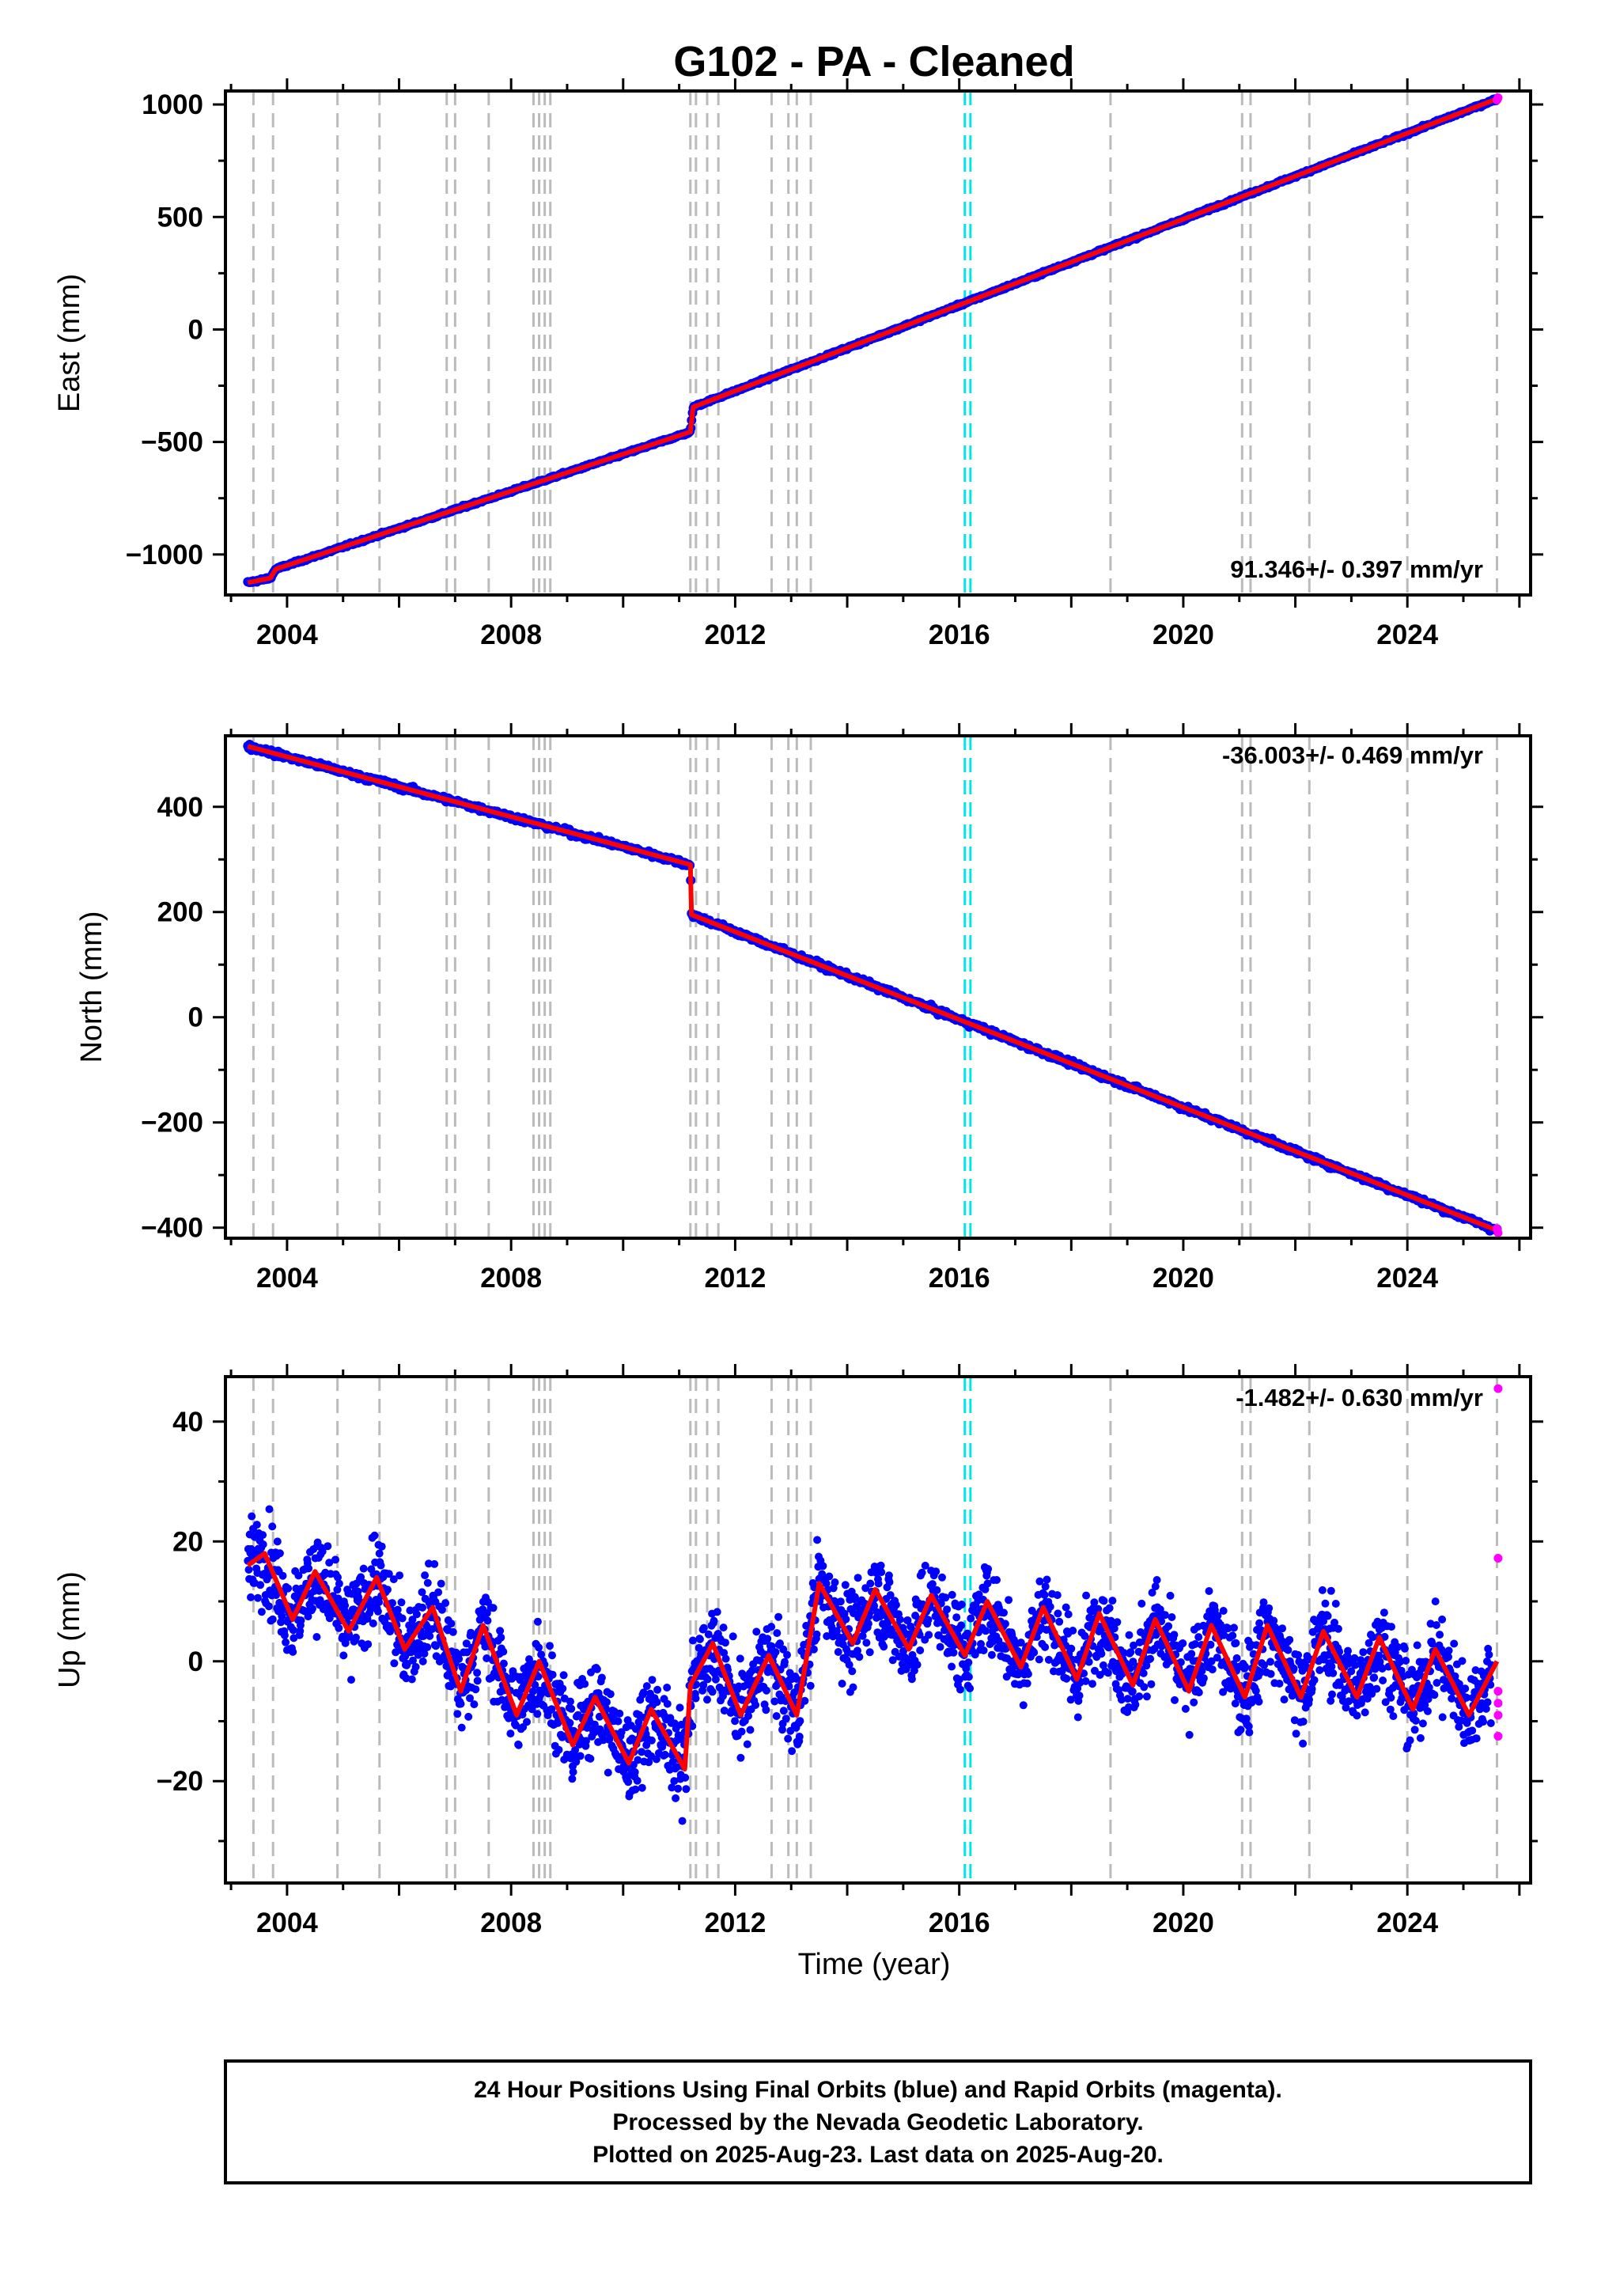  I want to click on y-tick-label: −200, so click(172, 1123).